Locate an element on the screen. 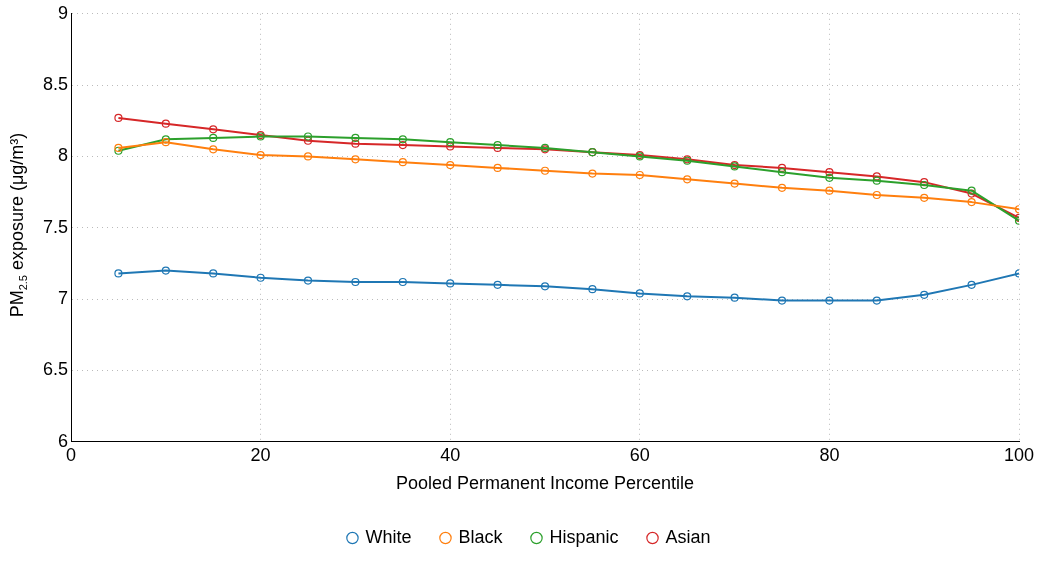  x-tick-label: 40 is located at coordinates (450, 454).